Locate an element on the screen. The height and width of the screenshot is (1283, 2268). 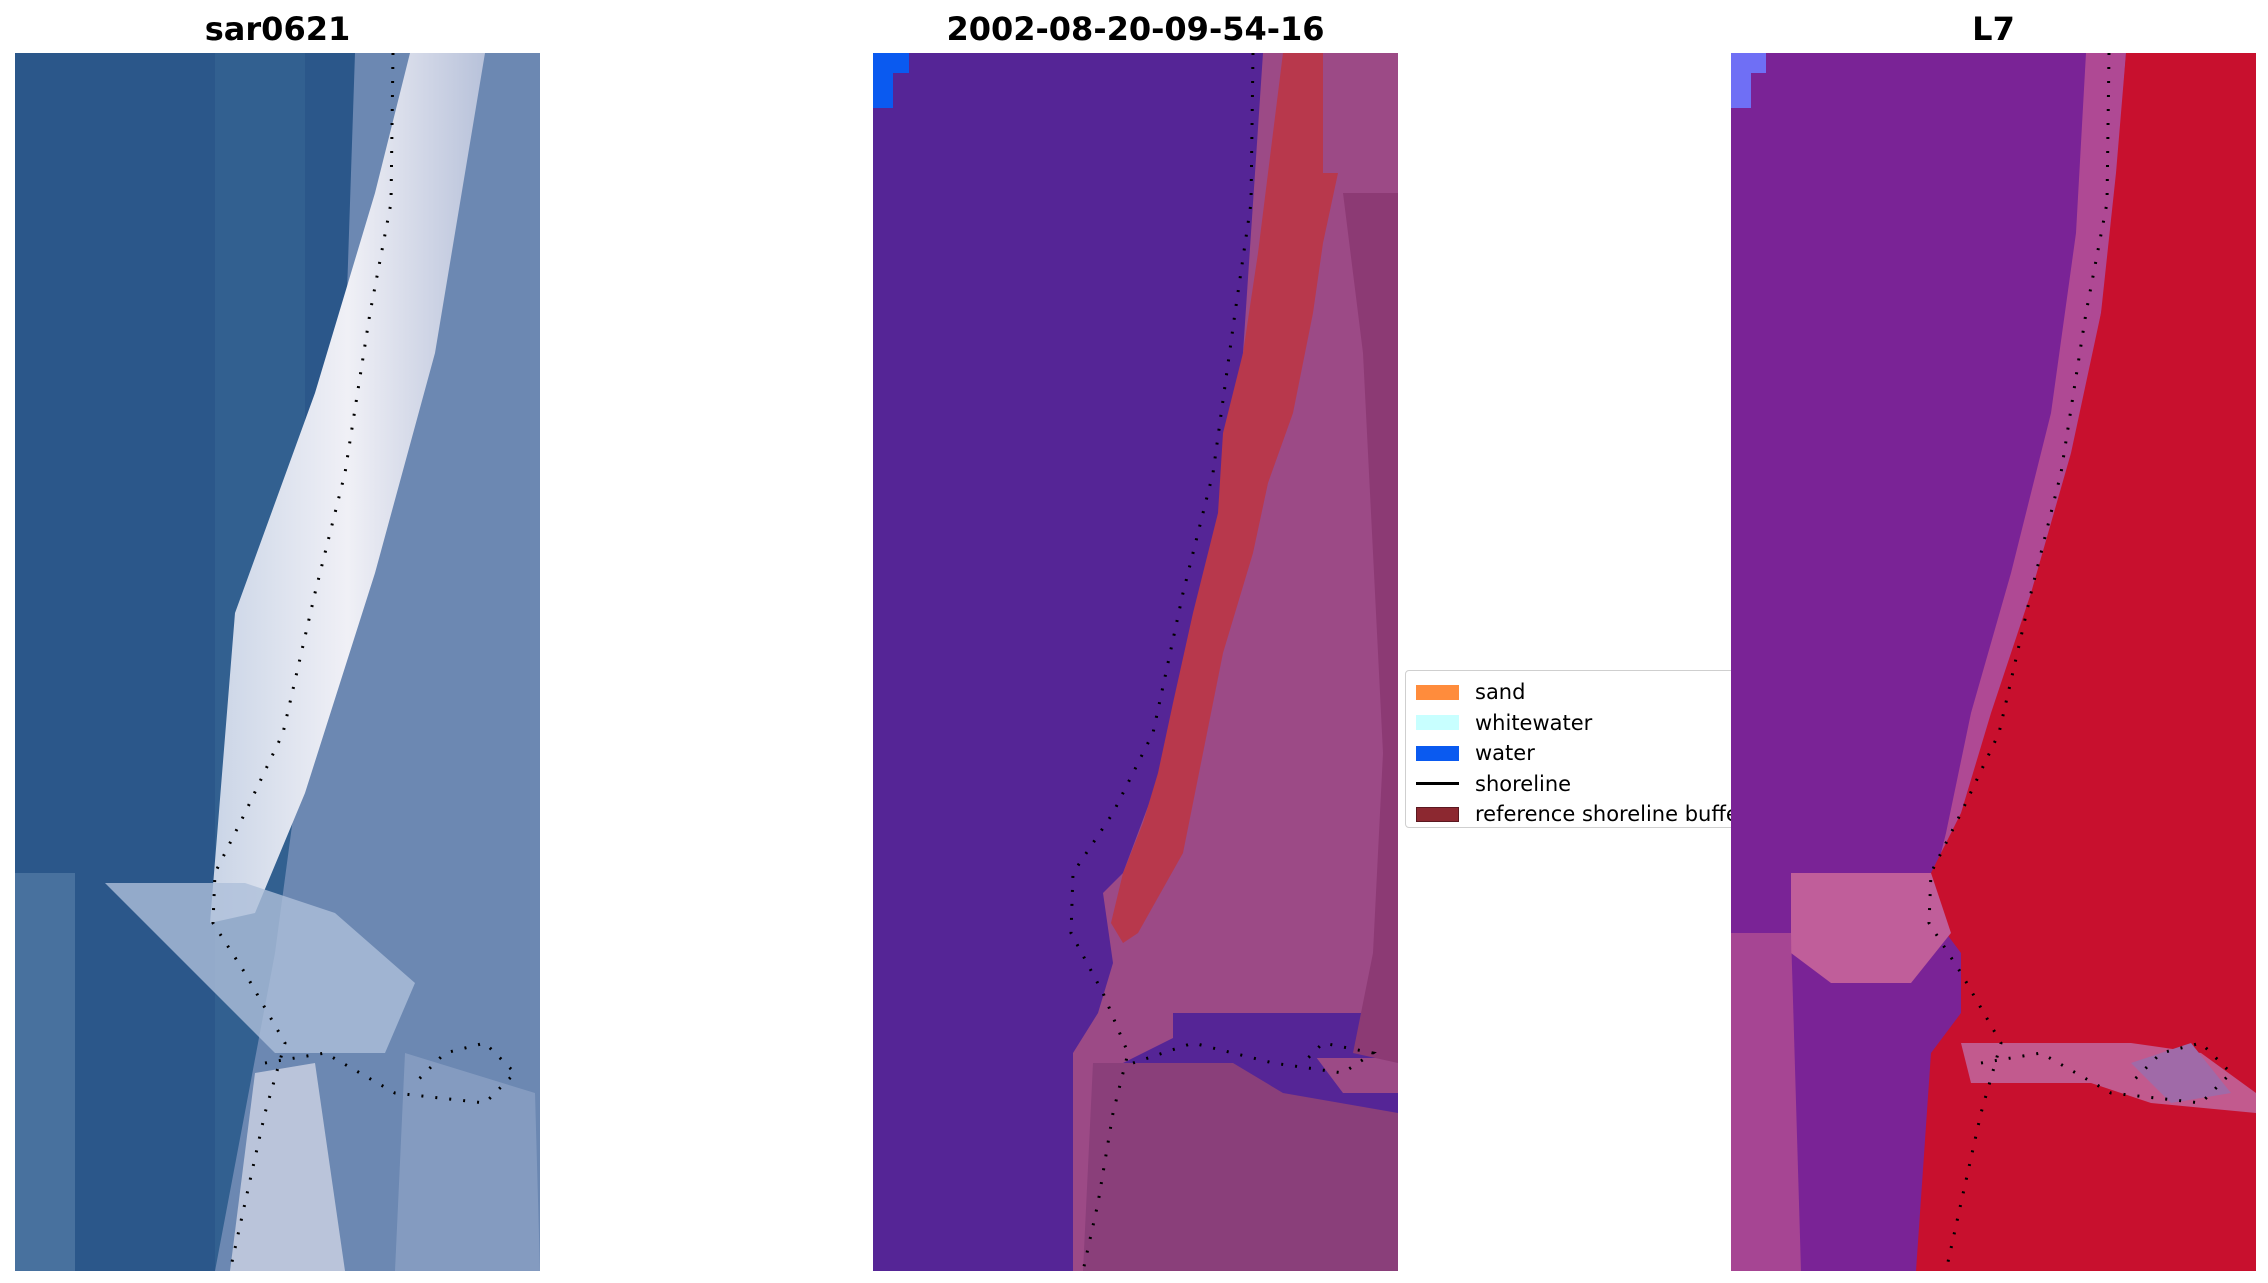
legend-label: reference shoreline buffer is located at coordinates (1606, 814).